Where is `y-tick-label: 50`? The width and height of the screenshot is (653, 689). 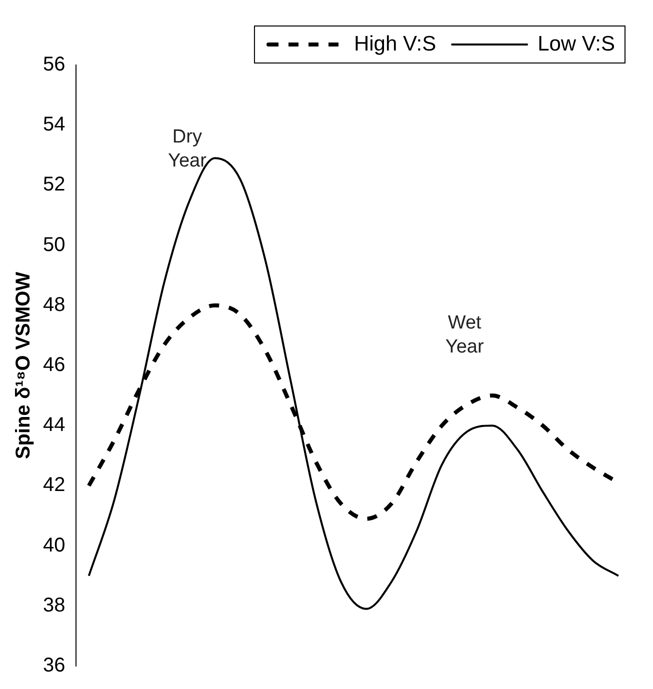 y-tick-label: 50 is located at coordinates (54, 245).